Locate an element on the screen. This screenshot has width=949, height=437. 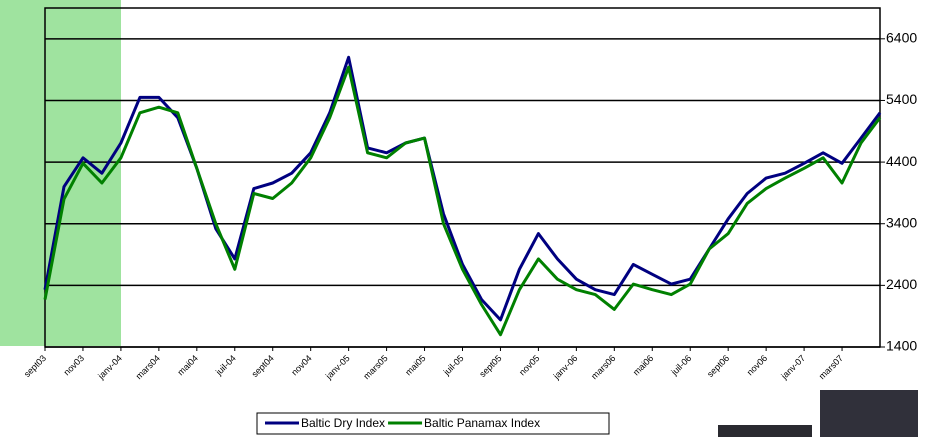
x-tick-label: juil-04 is located at coordinates (225, 365).